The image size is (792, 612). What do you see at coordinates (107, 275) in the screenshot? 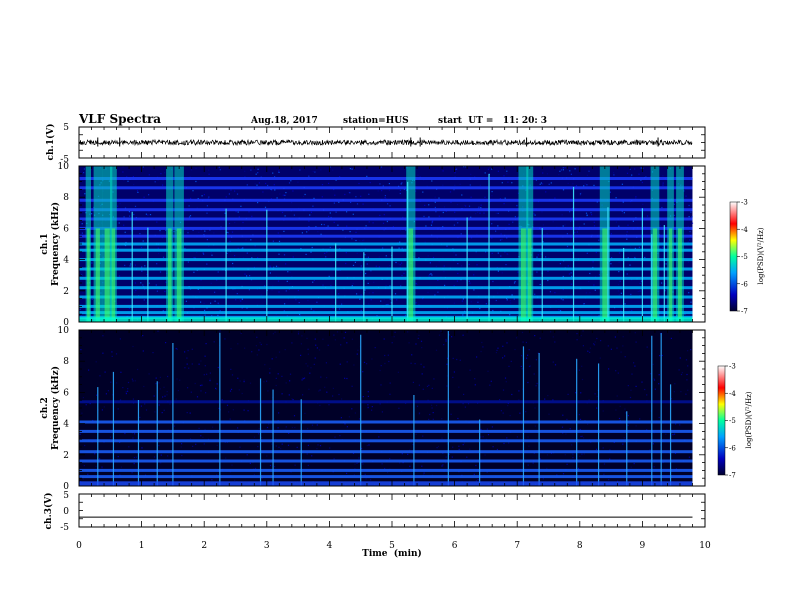
I see `spectrogram-burst-core` at bounding box center [107, 275].